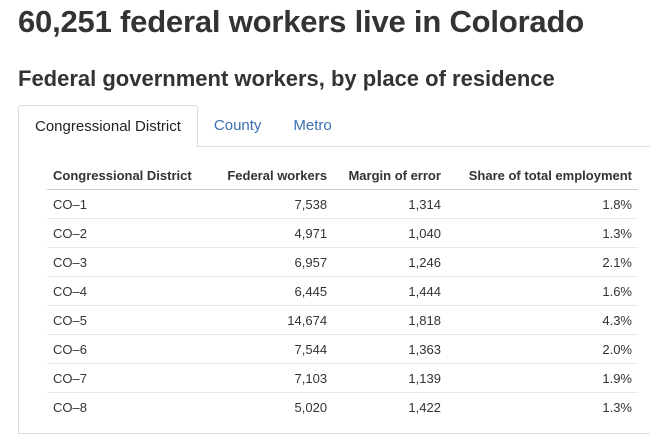  I want to click on margin-cell: 1,314, so click(390, 204).